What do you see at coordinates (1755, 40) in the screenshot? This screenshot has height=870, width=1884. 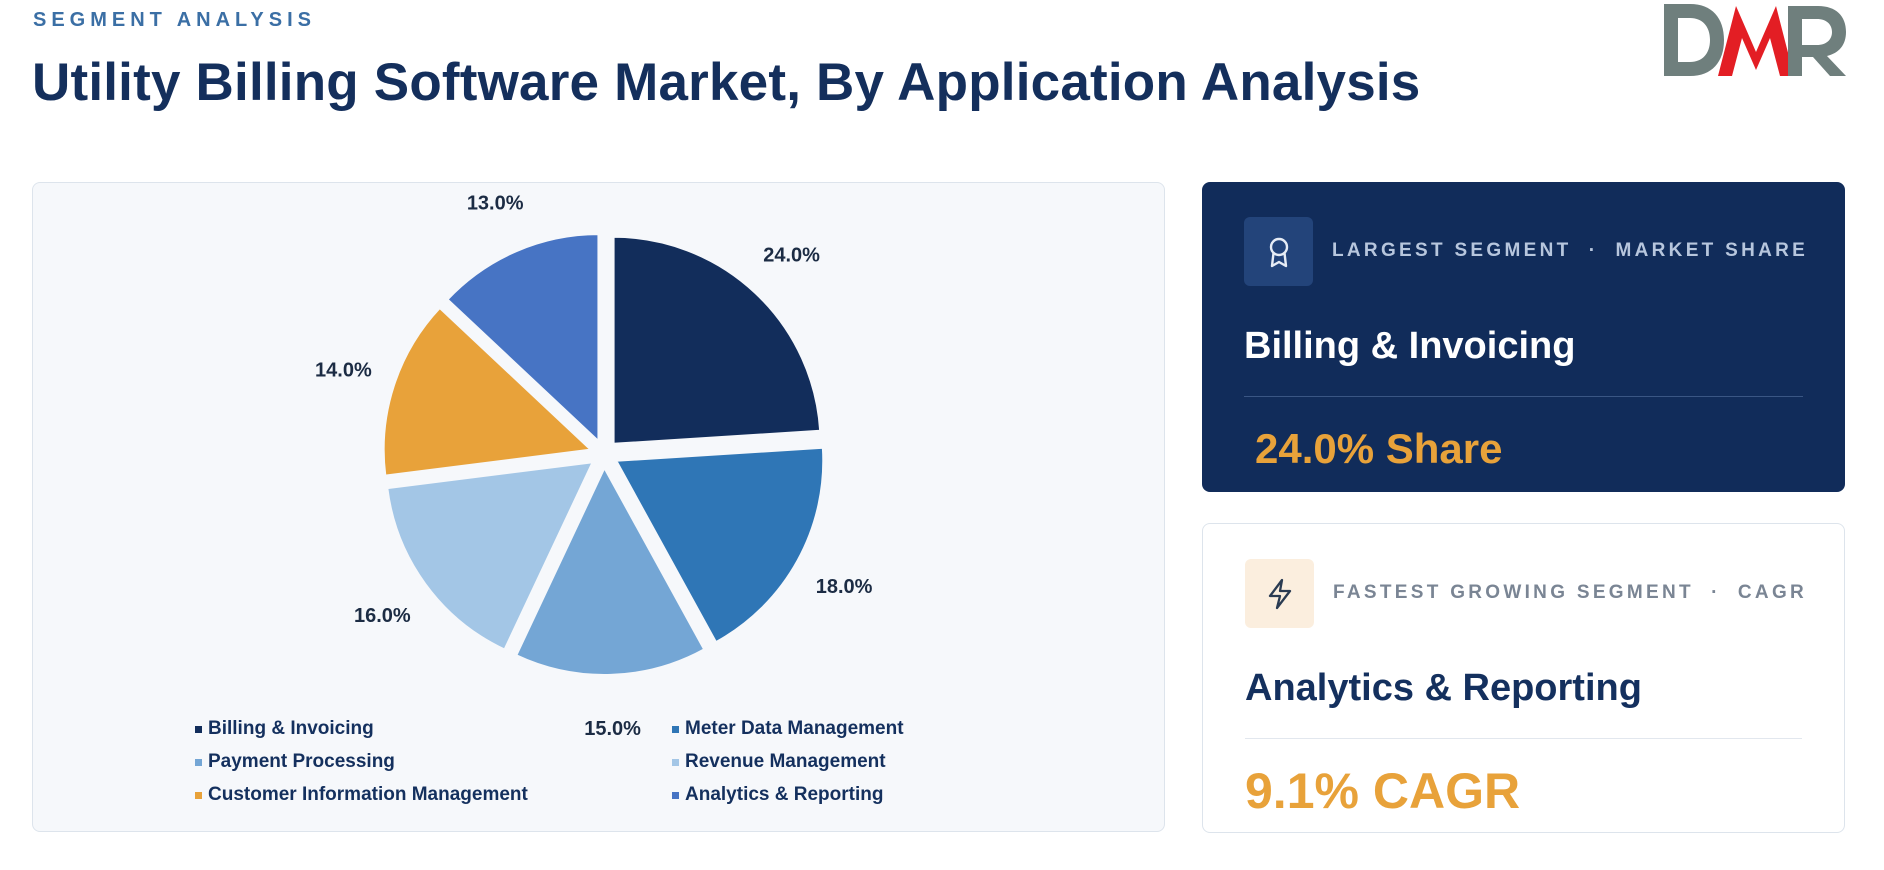 I see `dmr-logo` at bounding box center [1755, 40].